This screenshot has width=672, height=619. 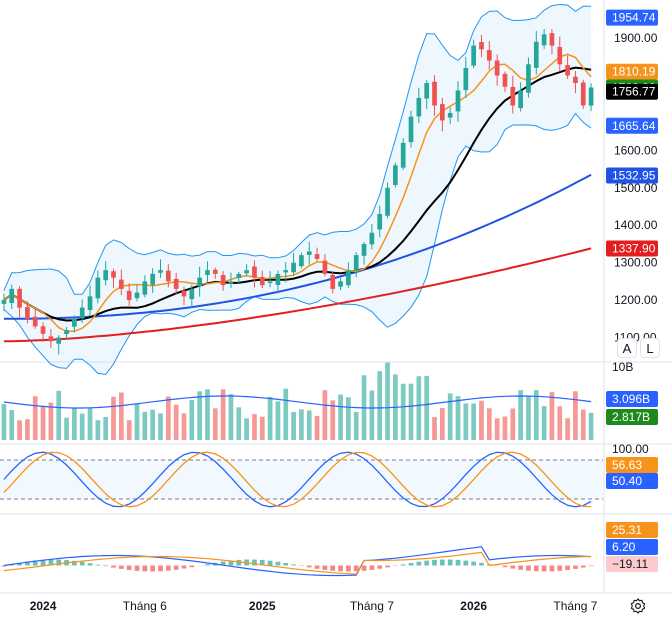 What do you see at coordinates (650, 348) in the screenshot?
I see `log-scale-button: L` at bounding box center [650, 348].